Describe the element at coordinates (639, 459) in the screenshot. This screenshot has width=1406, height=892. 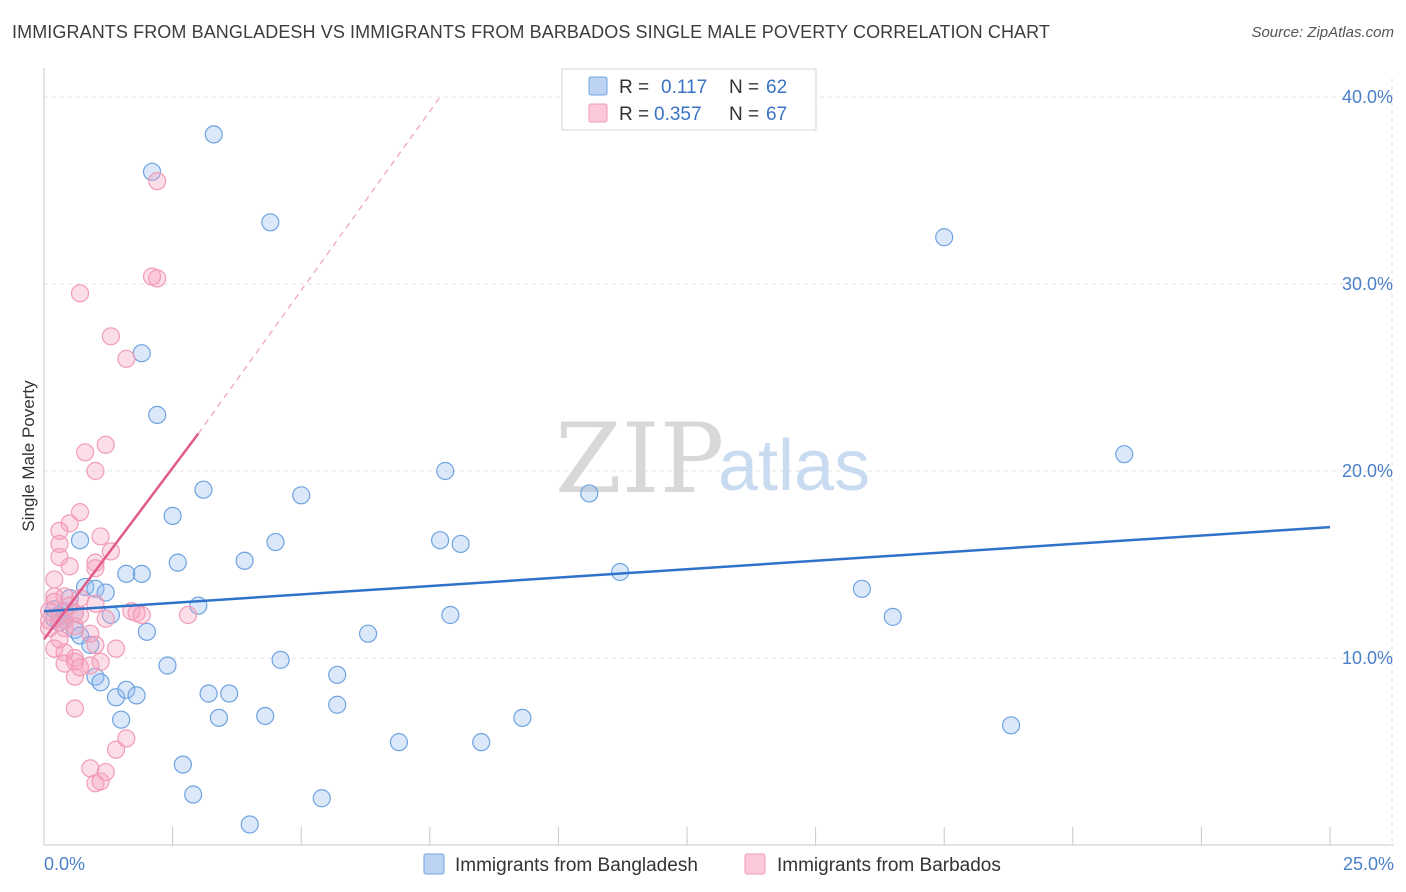
I see `watermark-zip: ZIP` at that location.